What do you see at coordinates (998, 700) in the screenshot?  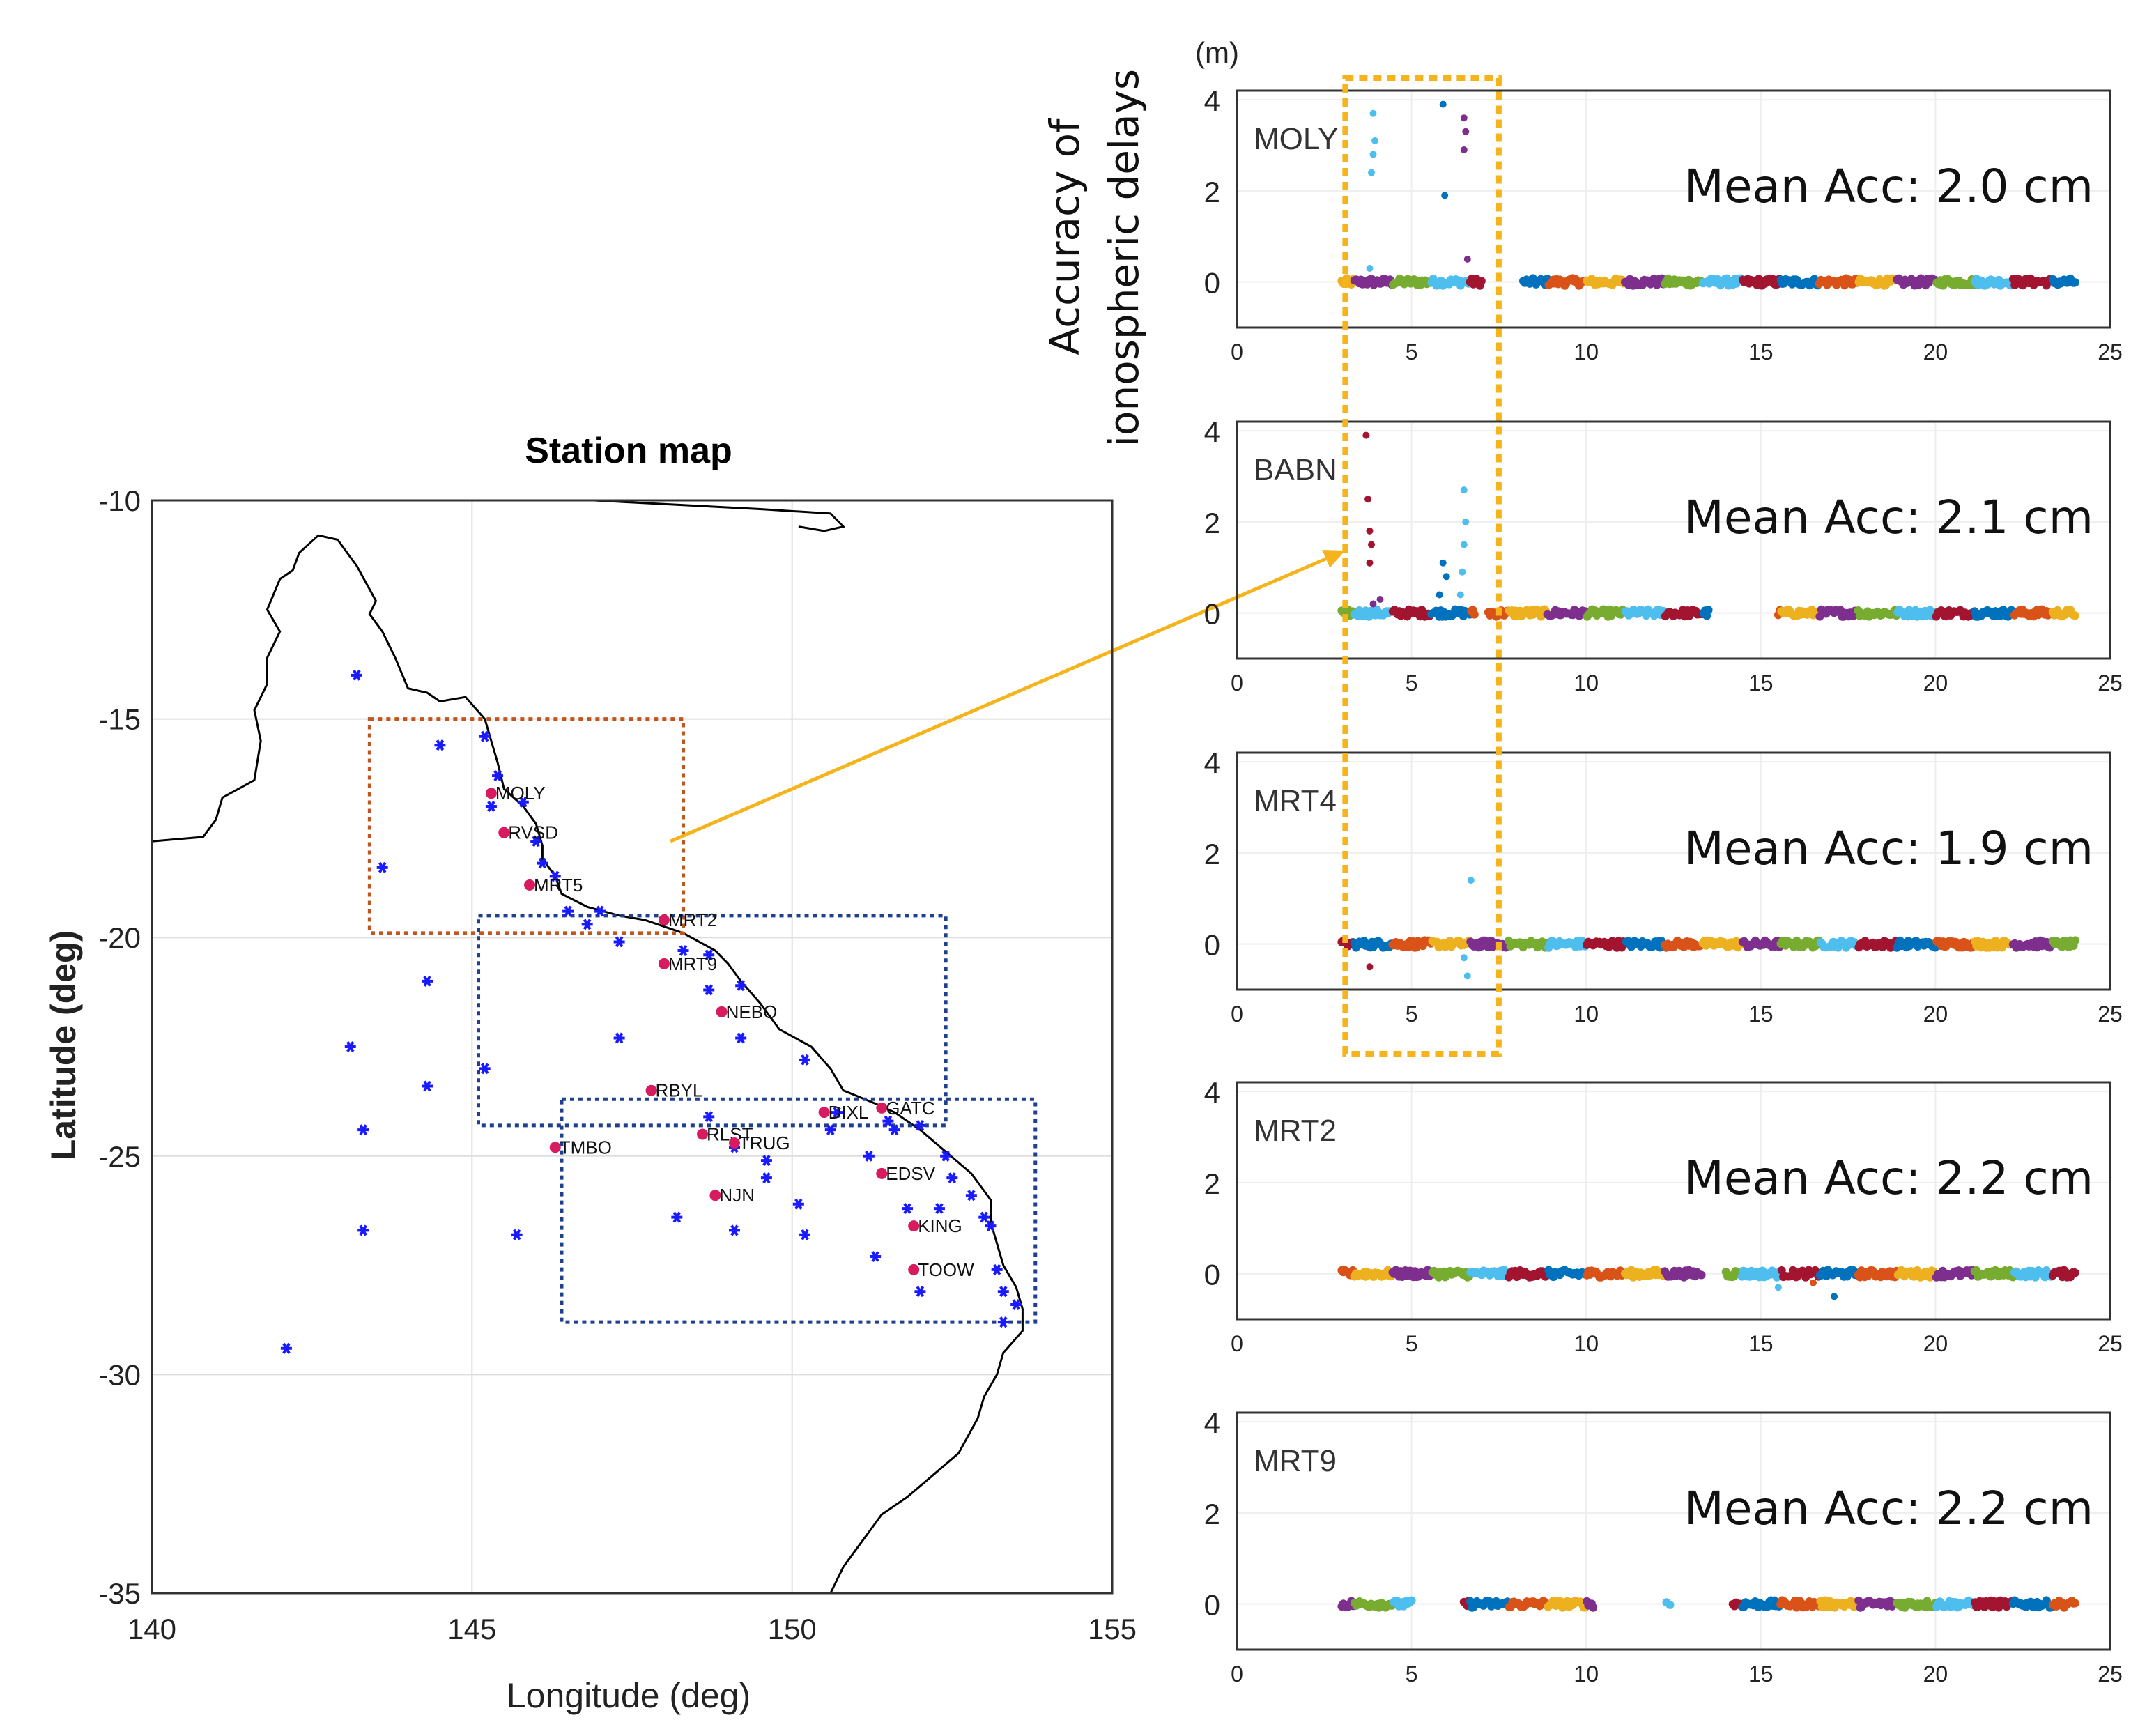 I see `zoom-arrow` at bounding box center [998, 700].